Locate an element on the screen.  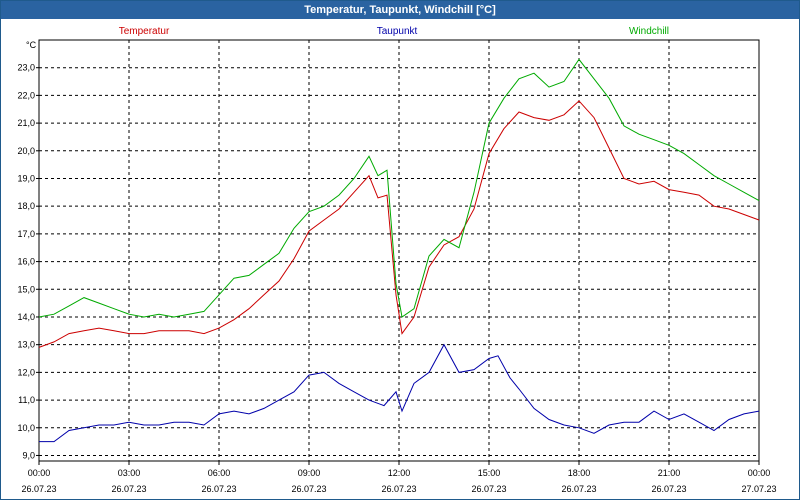
chart-title: Temperatur, Taupunkt, Windchill [°C] is located at coordinates (400, 10).